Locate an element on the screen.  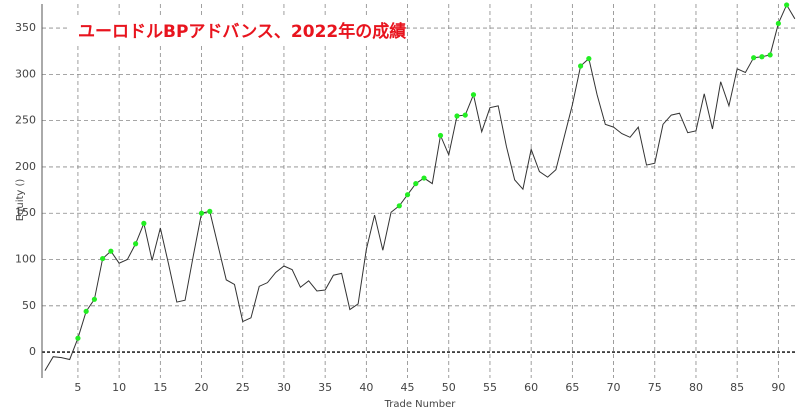
title-background is located at coordinates (235, 31).